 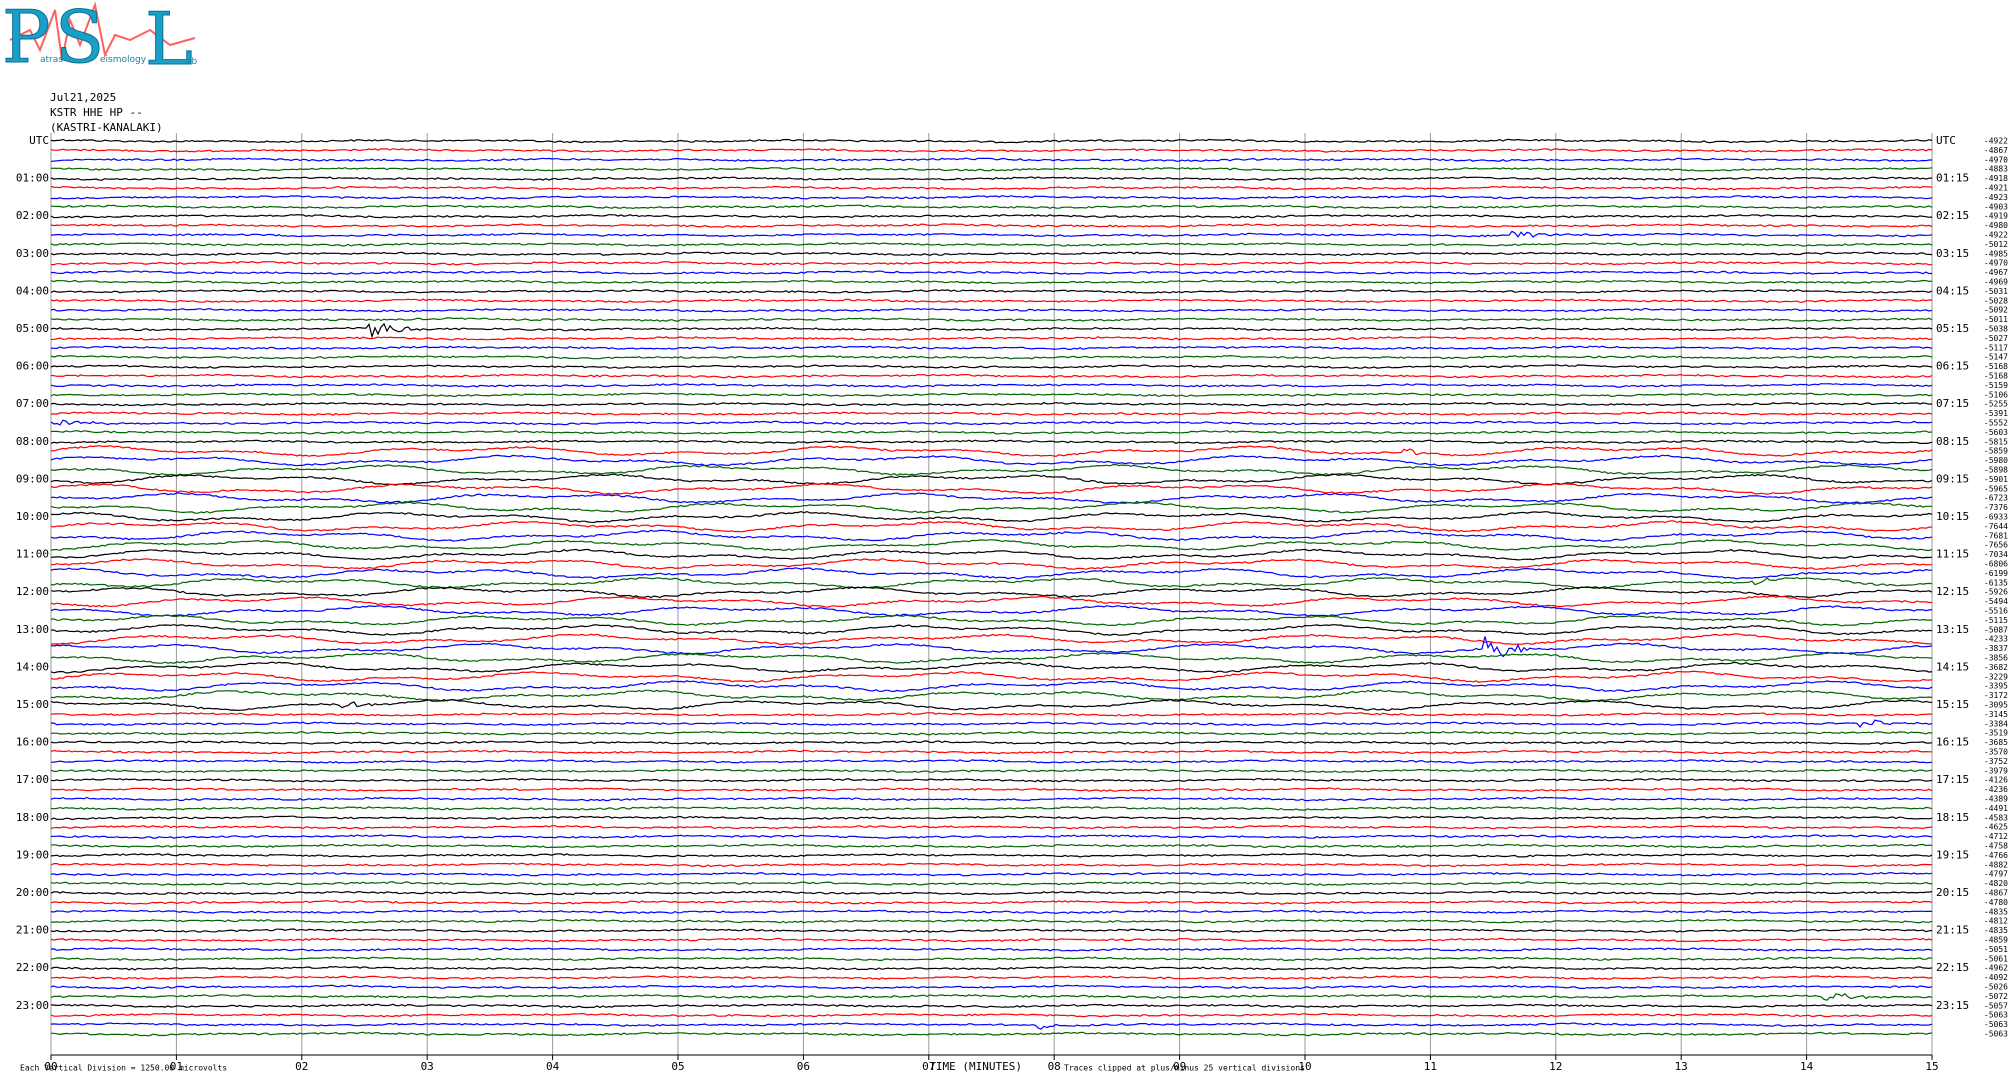 What do you see at coordinates (1430, 1066) in the screenshot?
I see `x-tick-label: 11` at bounding box center [1430, 1066].